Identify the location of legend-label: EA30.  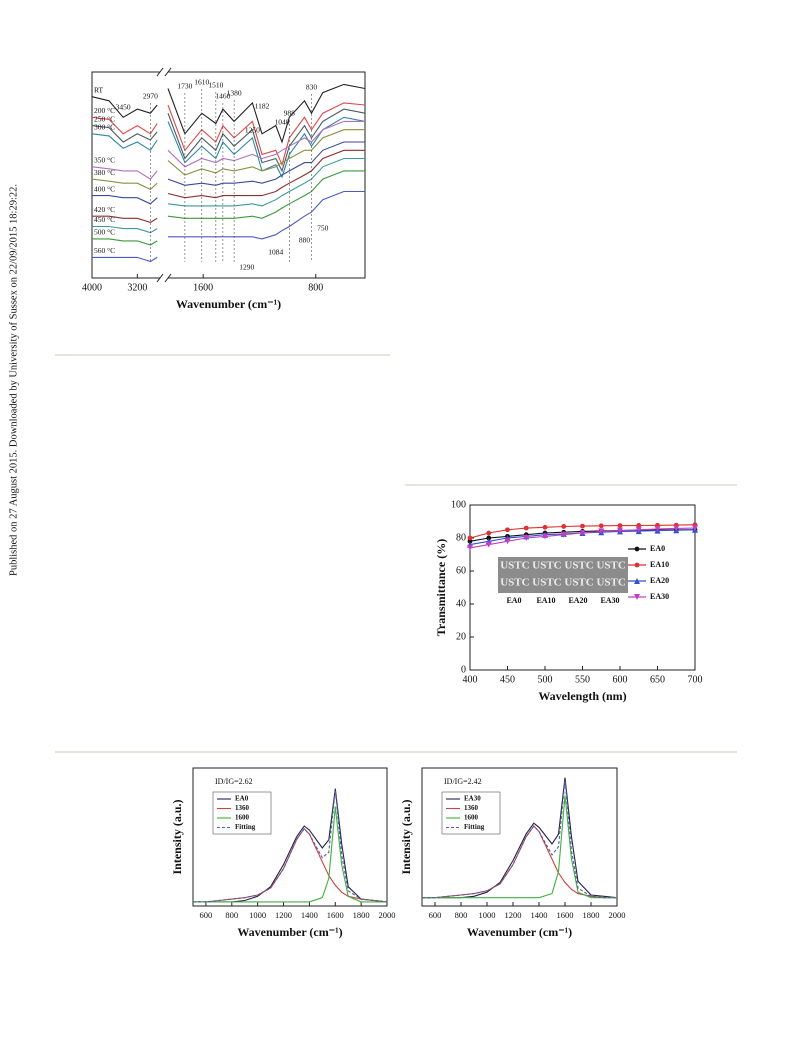
(659, 596).